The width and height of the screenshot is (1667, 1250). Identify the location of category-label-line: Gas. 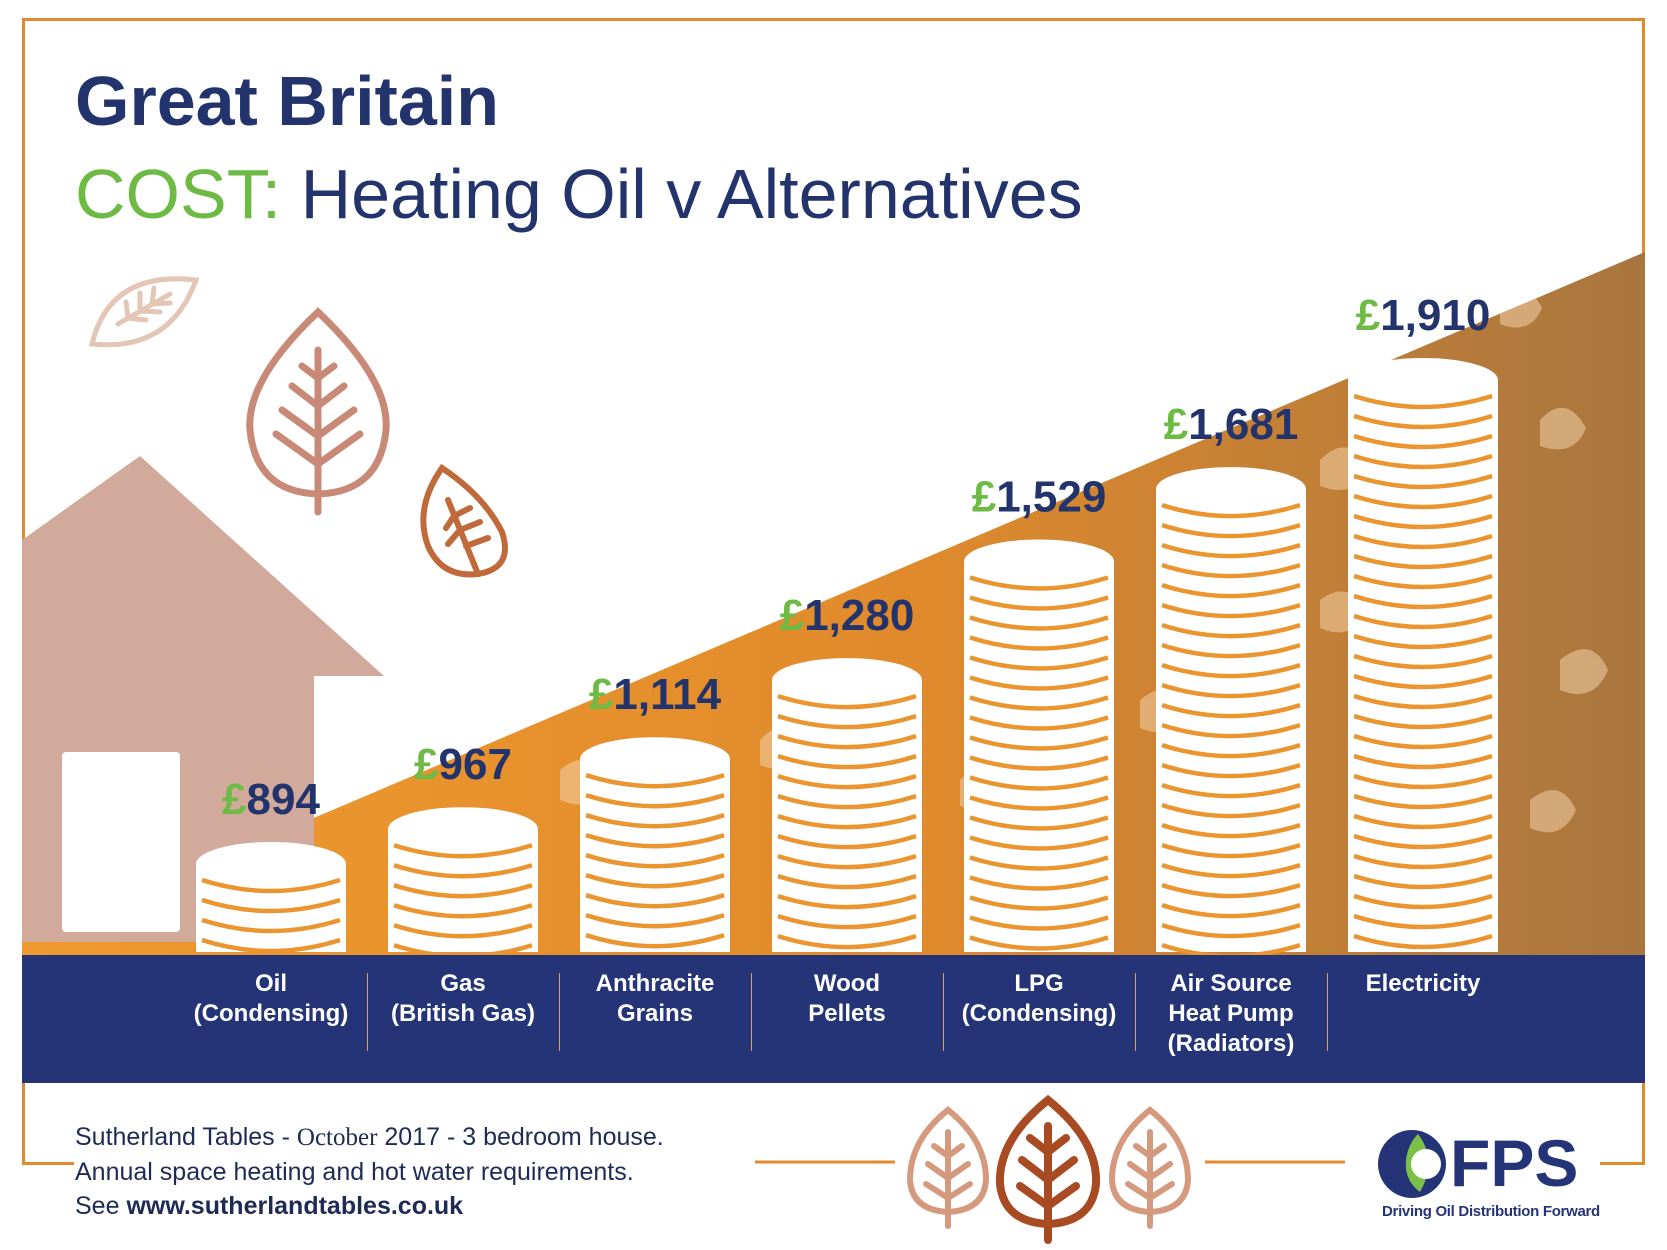
(463, 983).